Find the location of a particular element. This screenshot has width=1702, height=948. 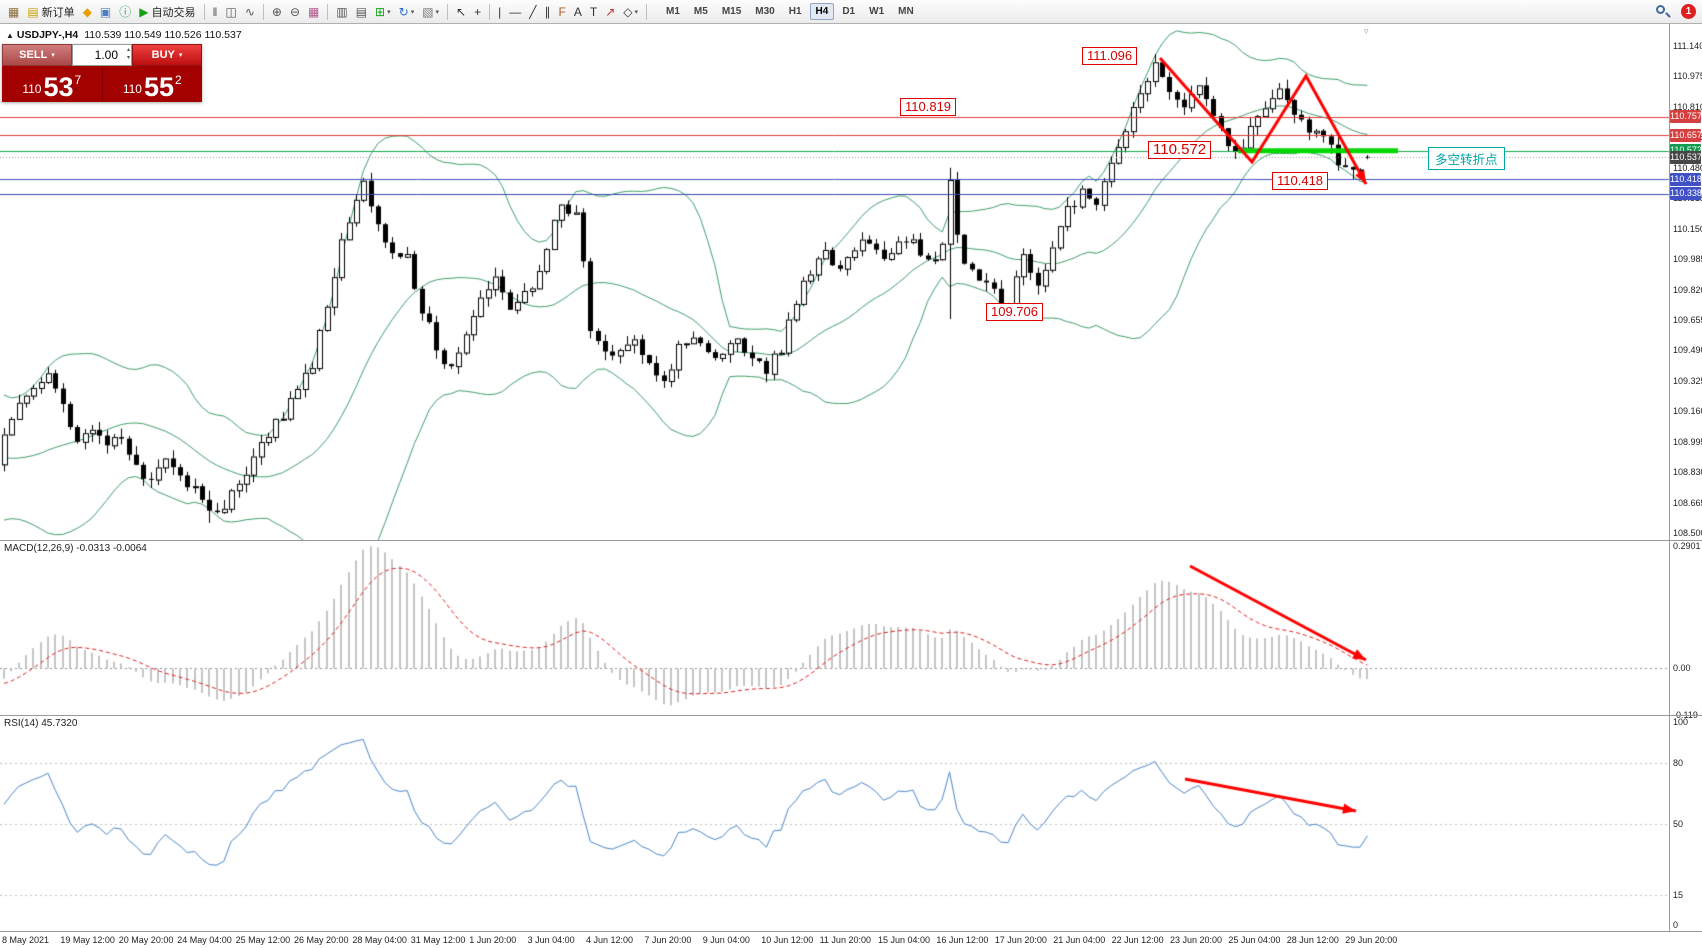

bar-chart-icon: ‖ is located at coordinates (215, 12).